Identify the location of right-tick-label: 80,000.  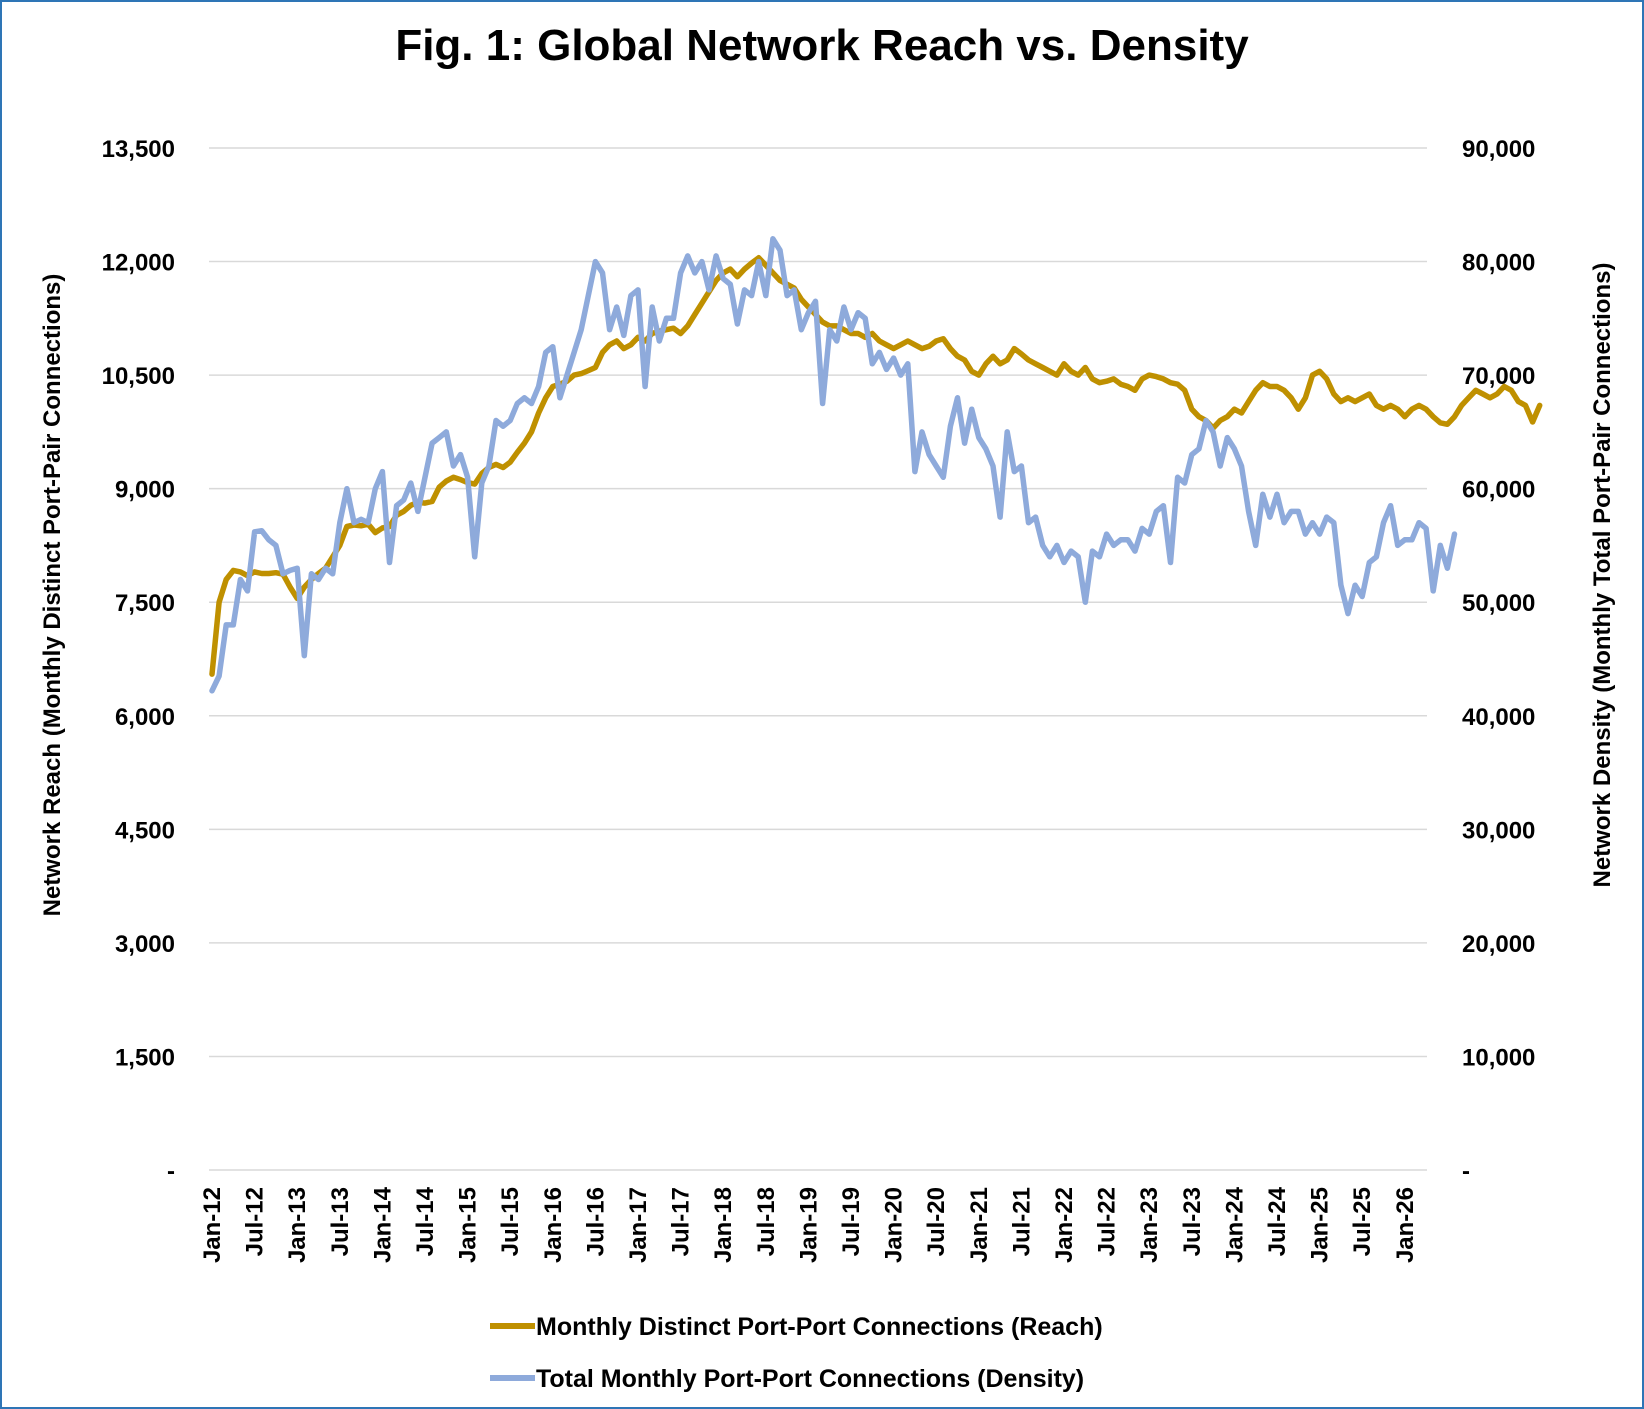
(1498, 263).